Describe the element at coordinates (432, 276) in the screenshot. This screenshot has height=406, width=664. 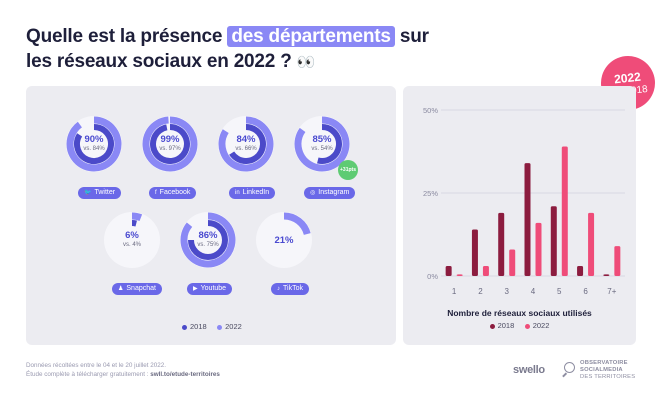
I see `y-tick-label: 0%` at that location.